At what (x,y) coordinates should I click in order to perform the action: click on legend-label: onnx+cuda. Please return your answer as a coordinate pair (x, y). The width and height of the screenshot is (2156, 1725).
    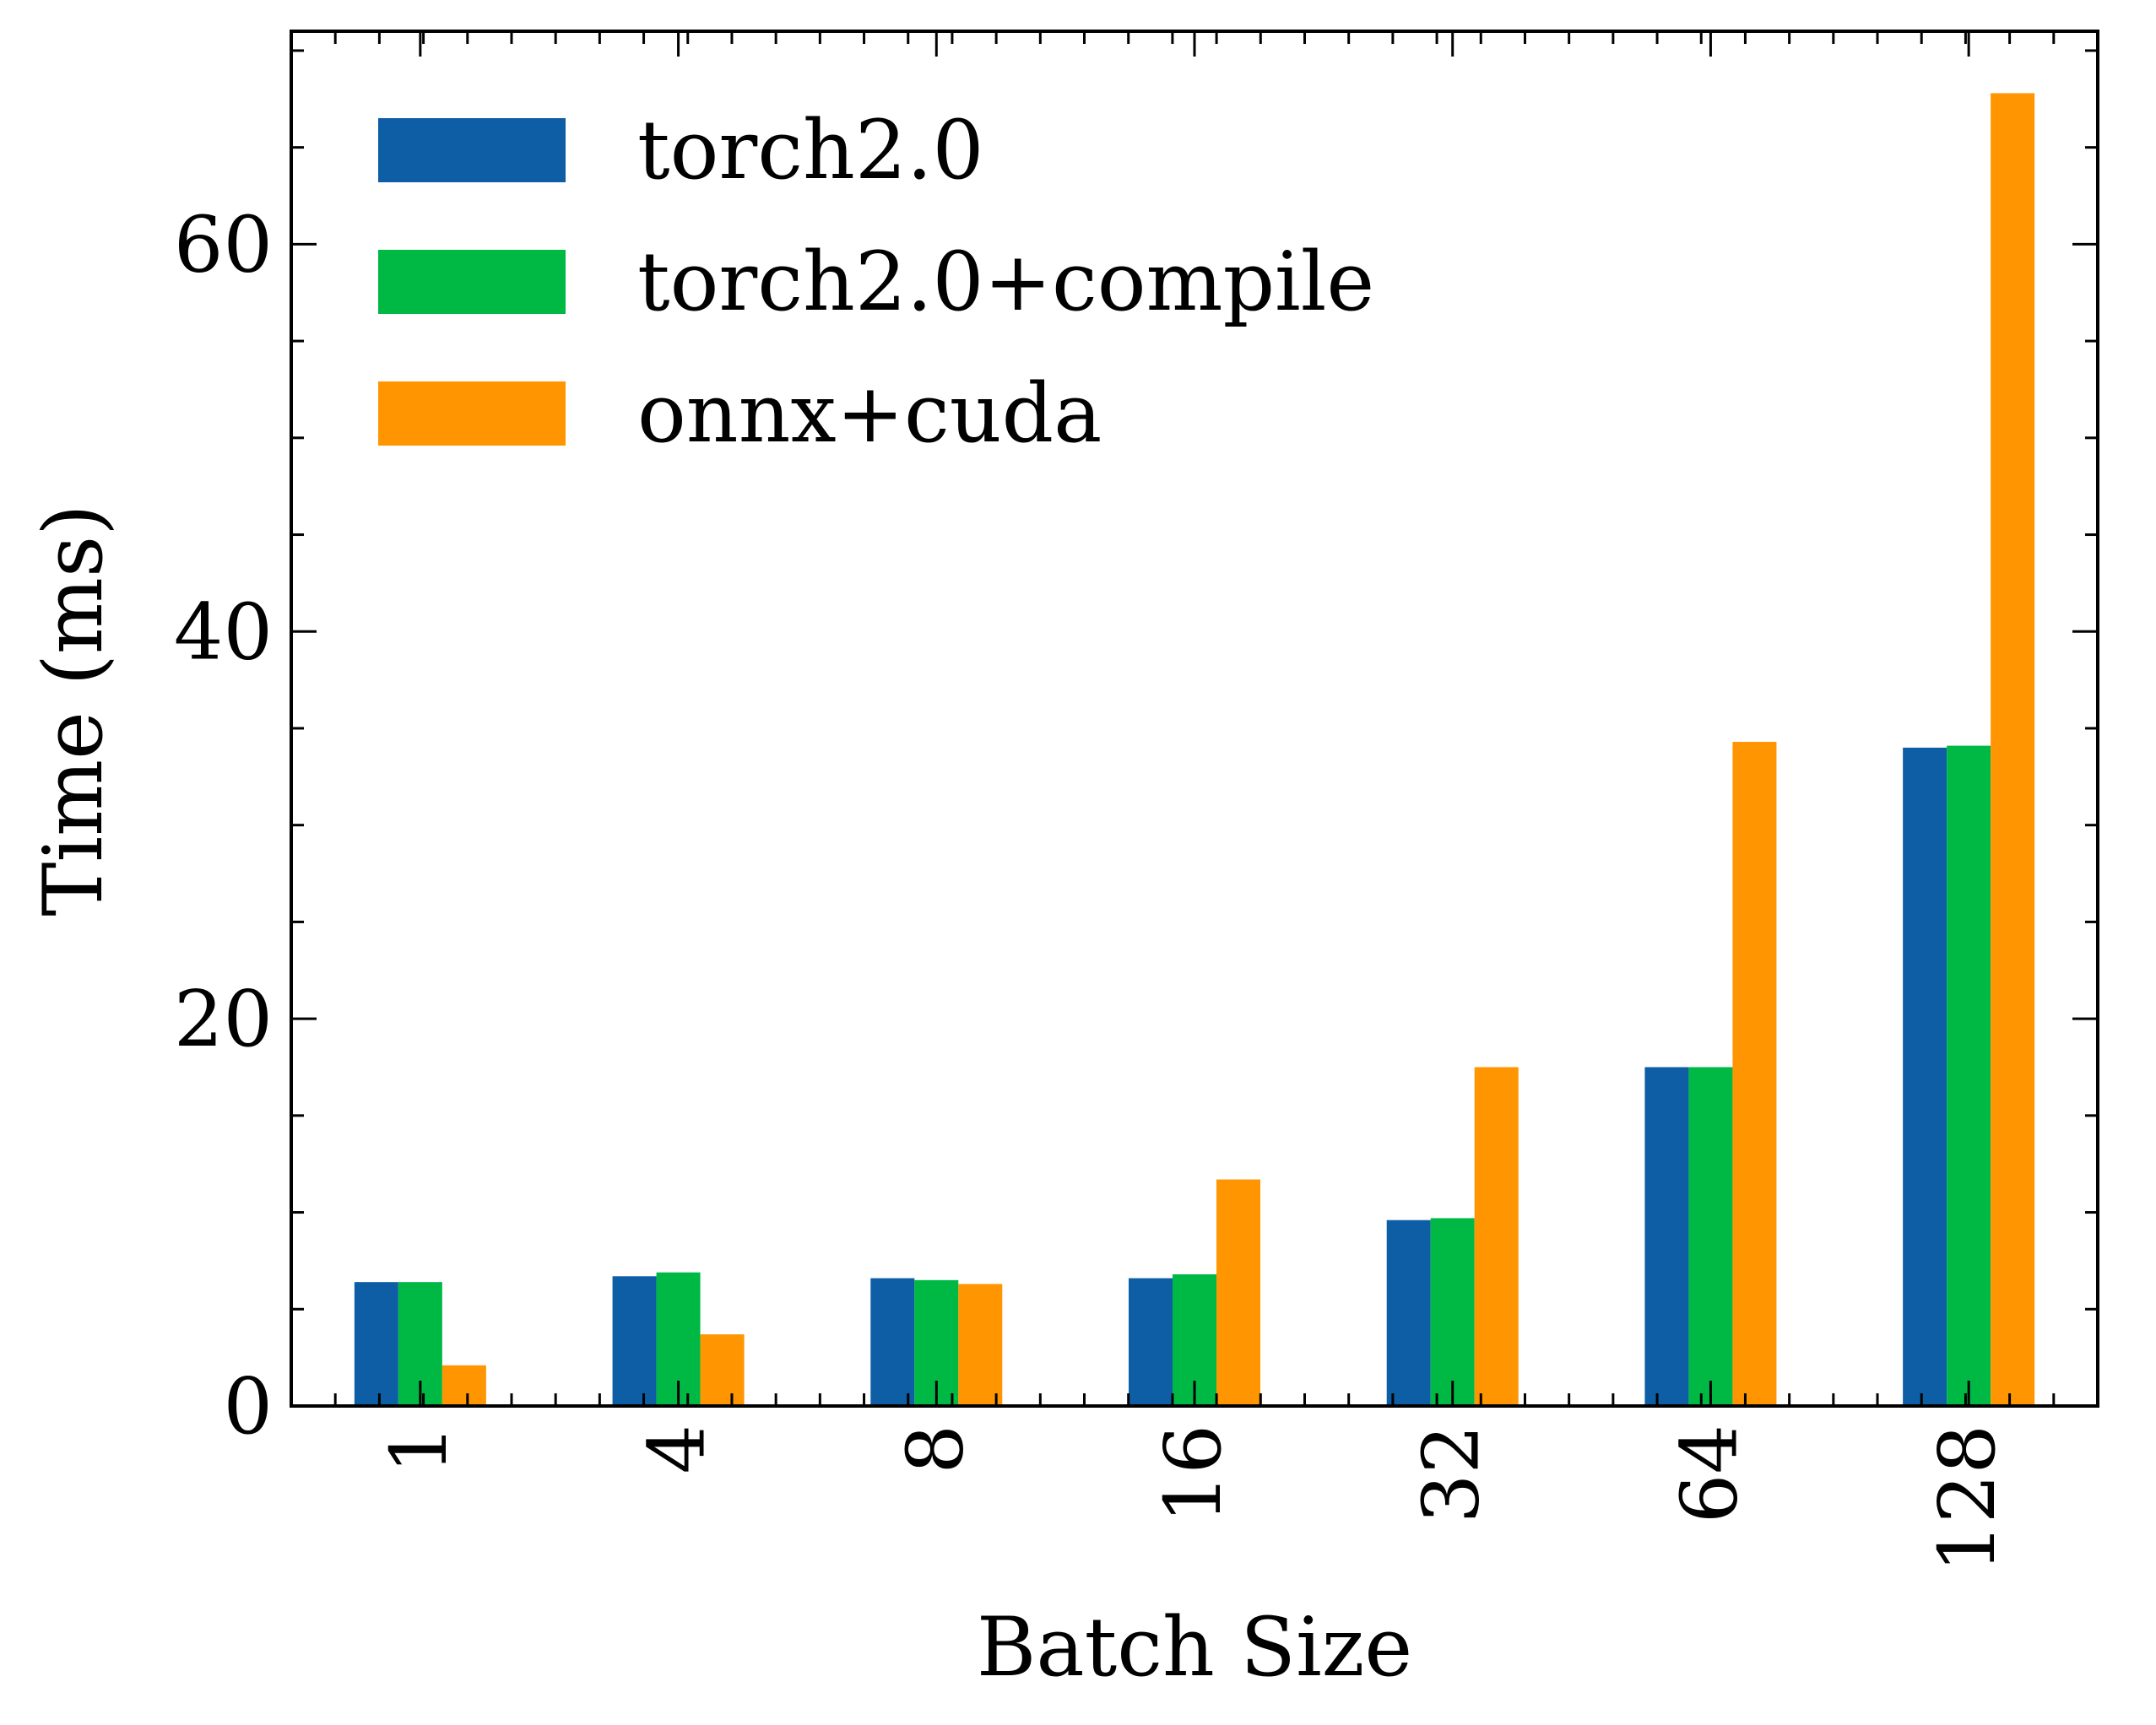
    Looking at the image, I should click on (869, 413).